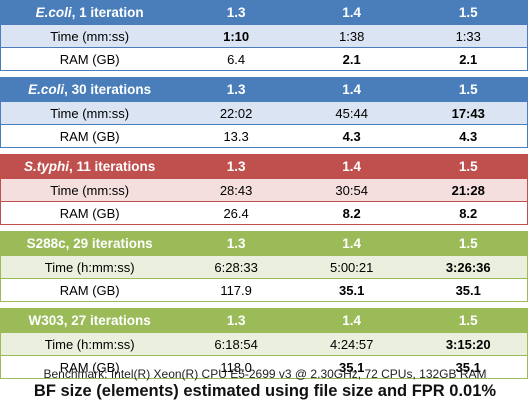 This screenshot has height=405, width=530. I want to click on block-header: E.coli, 30 iterations 1.3 1.4 1.5, so click(264, 89).